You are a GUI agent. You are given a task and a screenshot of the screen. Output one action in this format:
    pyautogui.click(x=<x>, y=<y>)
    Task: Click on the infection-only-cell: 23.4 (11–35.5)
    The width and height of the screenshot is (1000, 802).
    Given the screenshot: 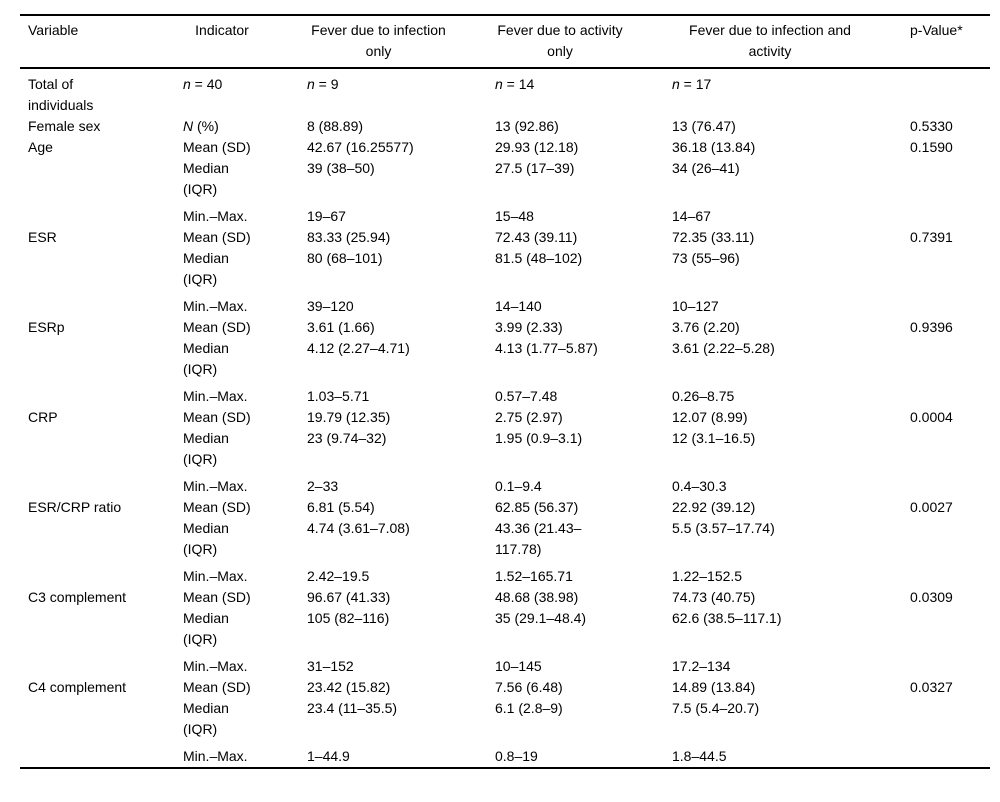 What is the action you would take?
    pyautogui.click(x=352, y=708)
    